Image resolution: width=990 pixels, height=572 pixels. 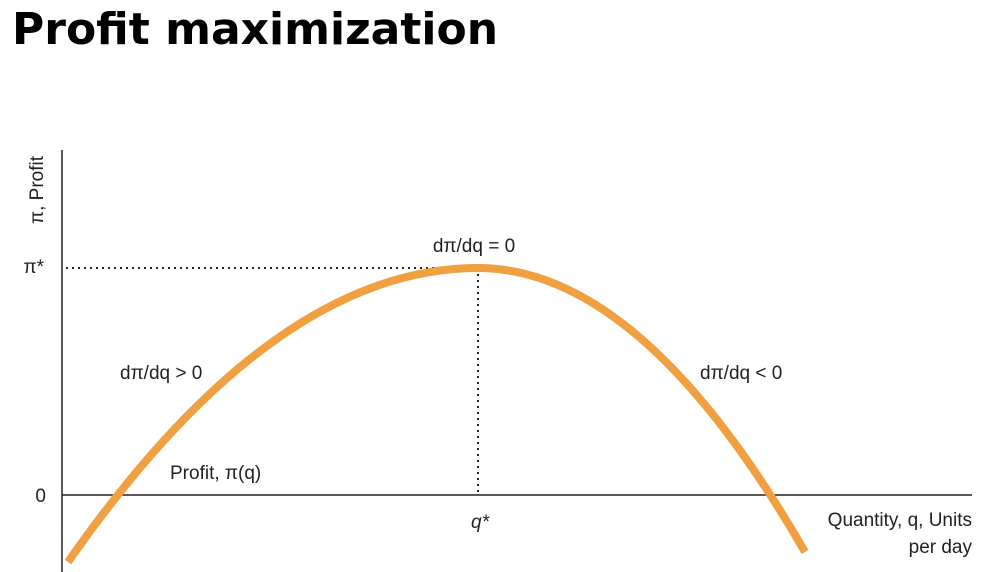 I want to click on x-mark: q*, so click(x=480, y=522).